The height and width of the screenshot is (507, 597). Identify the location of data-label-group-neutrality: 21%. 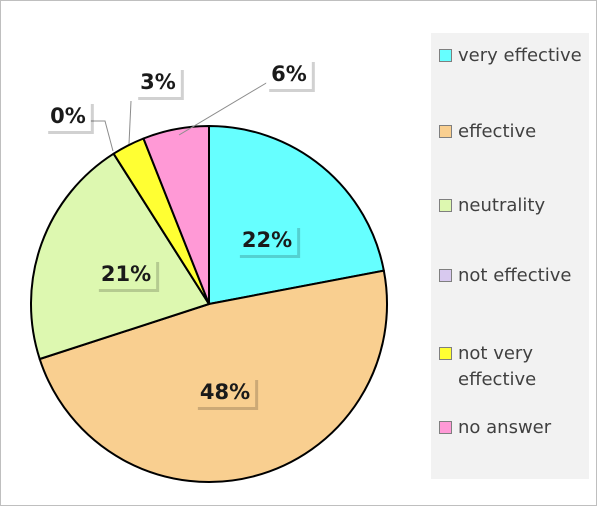
(127, 275).